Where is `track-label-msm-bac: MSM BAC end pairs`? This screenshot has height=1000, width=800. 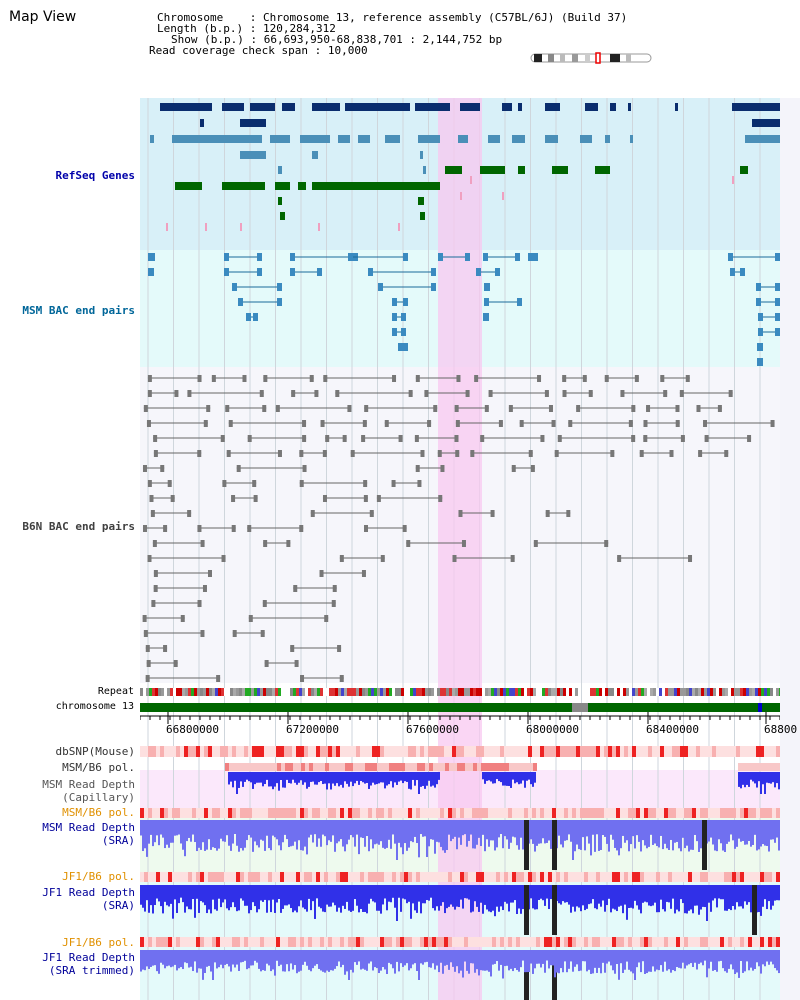 track-label-msm-bac: MSM BAC end pairs is located at coordinates (78, 310).